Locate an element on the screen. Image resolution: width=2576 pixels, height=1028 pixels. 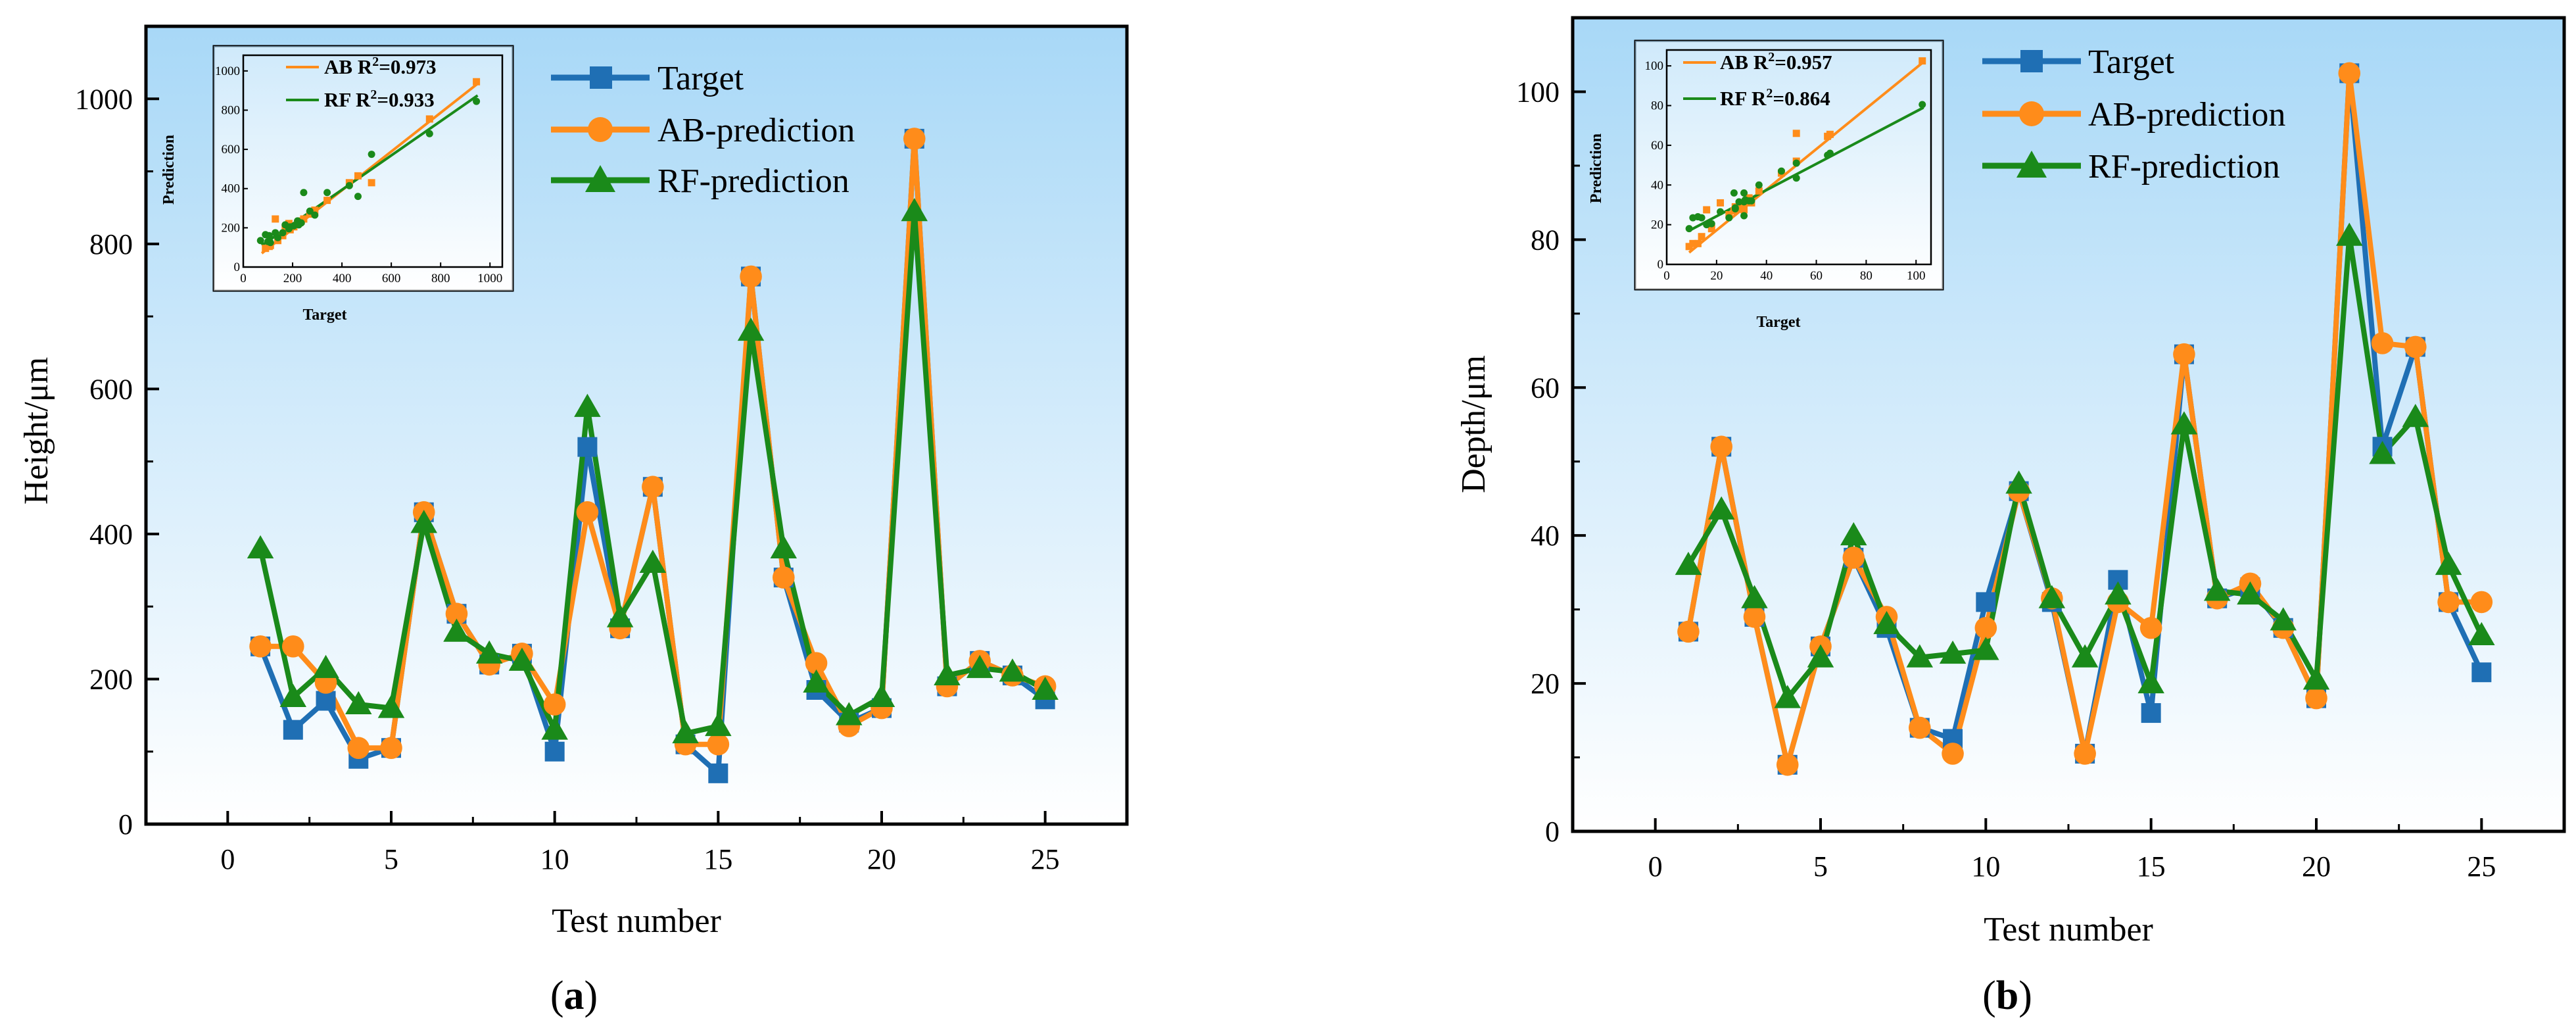
panel-b-inset-axes: 0 20 40 60 80 100 0 20 40 60 80 100 is located at coordinates (1788, 166).